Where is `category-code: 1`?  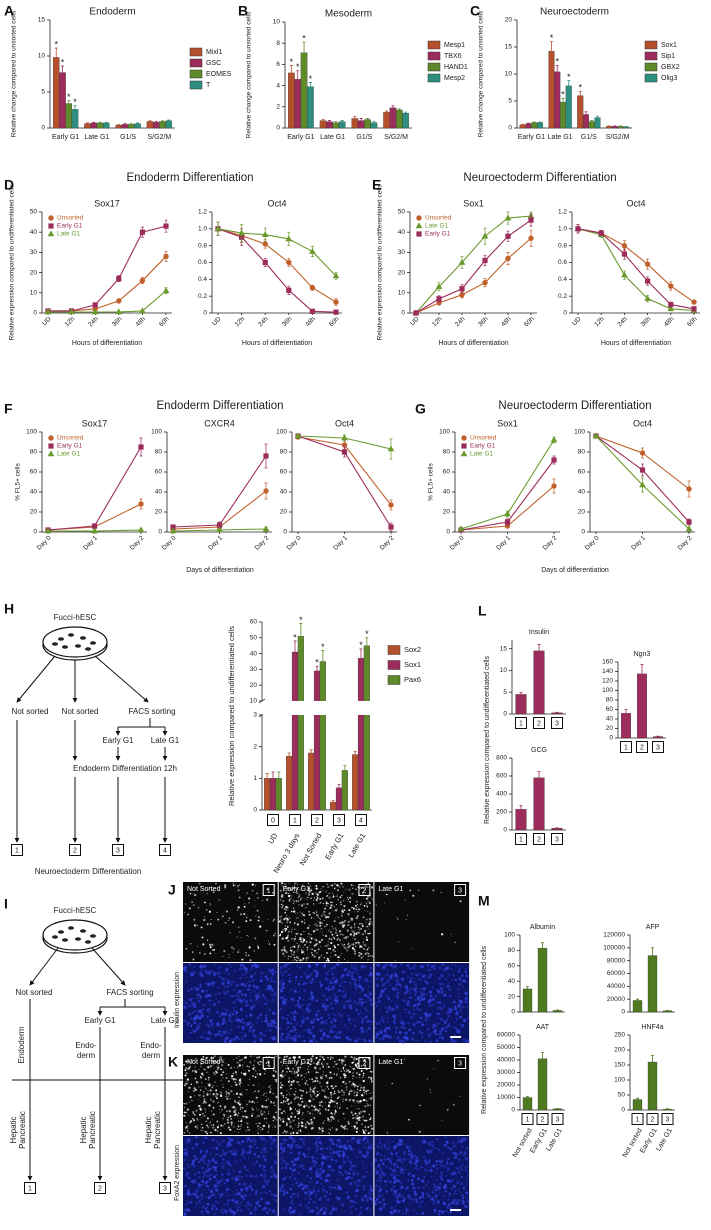 category-code: 1 is located at coordinates (626, 747).